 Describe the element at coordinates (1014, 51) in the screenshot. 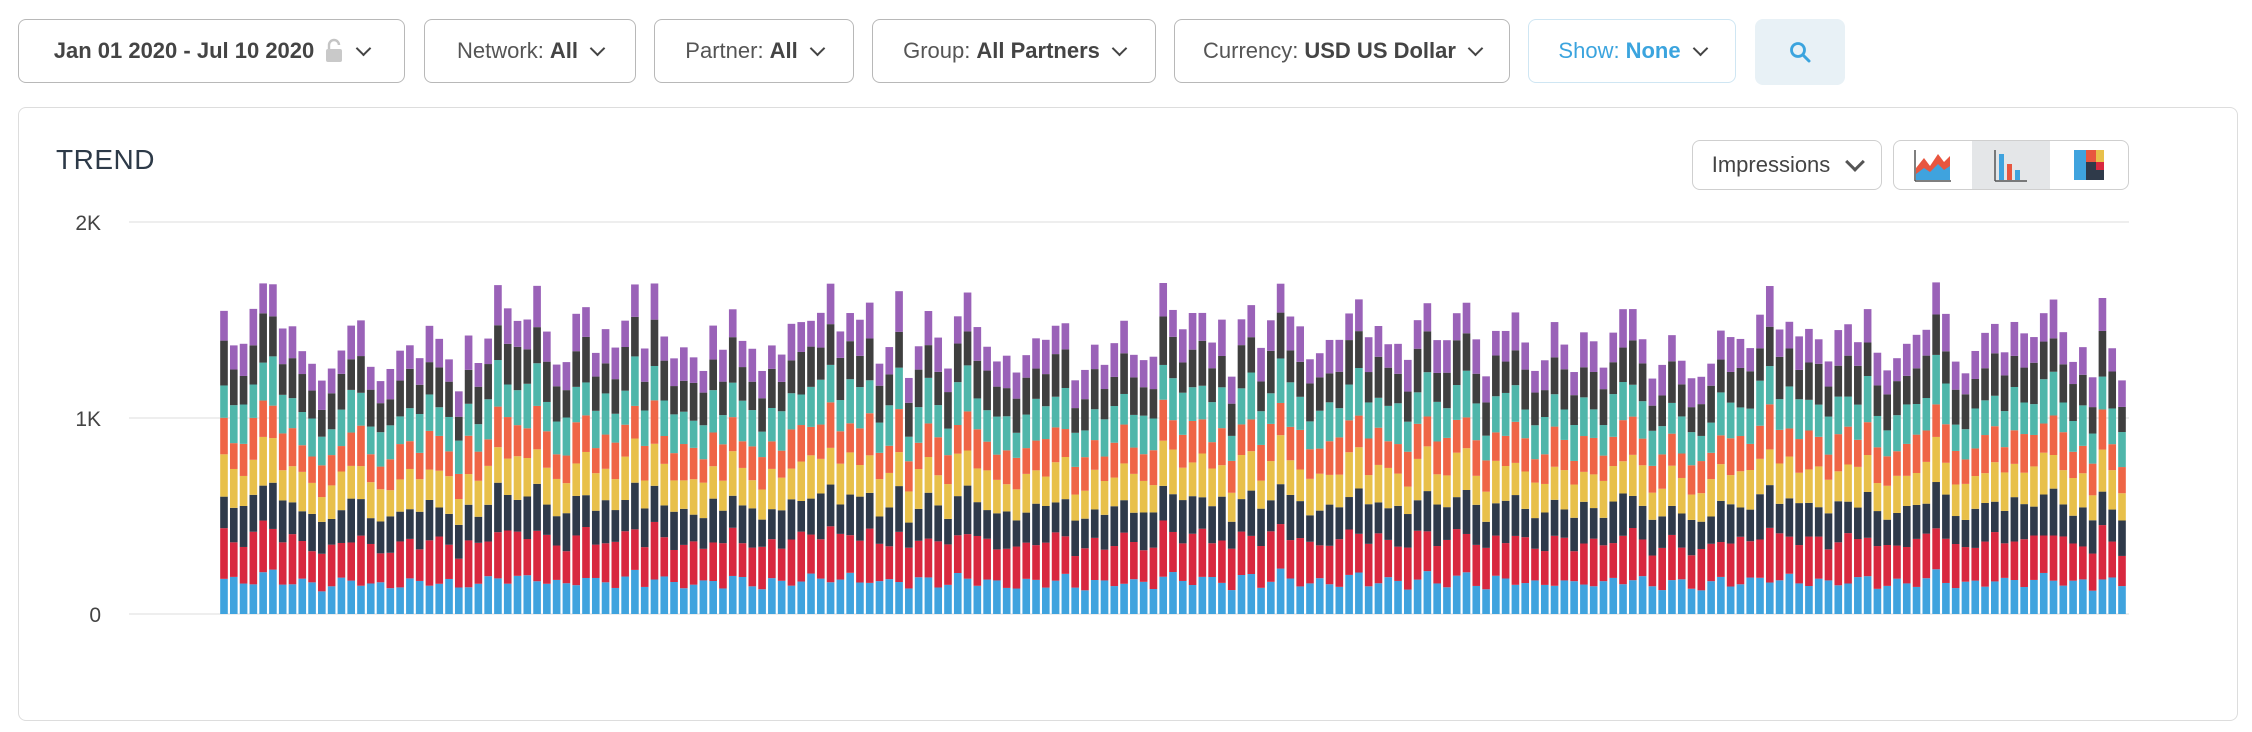

I see `group-dropdown: Group: All Partners` at that location.